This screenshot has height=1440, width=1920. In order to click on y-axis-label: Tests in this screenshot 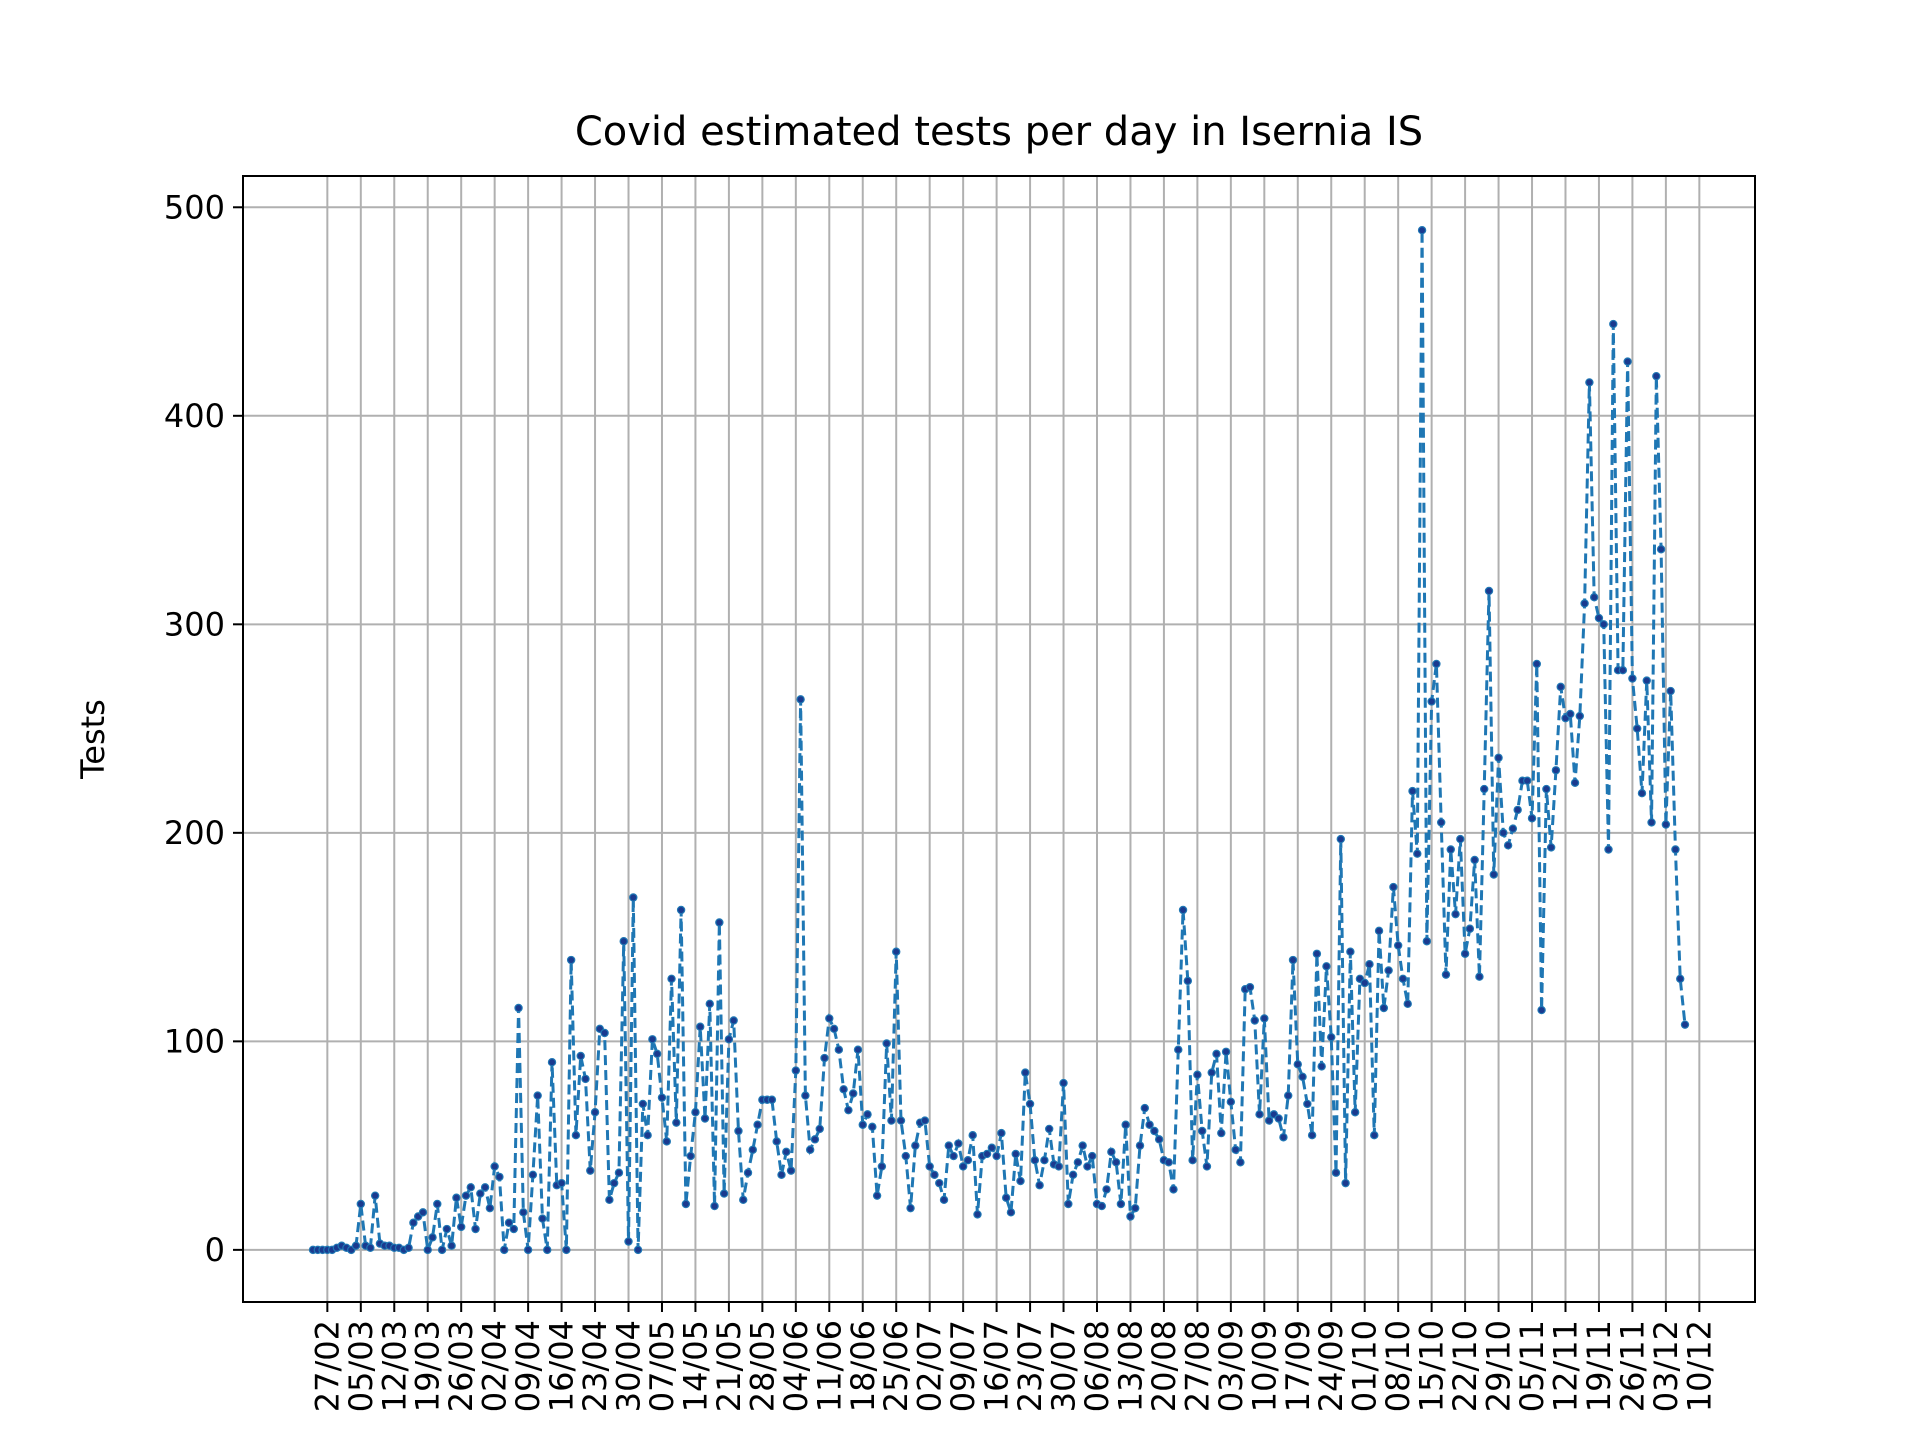, I will do `click(93, 739)`.